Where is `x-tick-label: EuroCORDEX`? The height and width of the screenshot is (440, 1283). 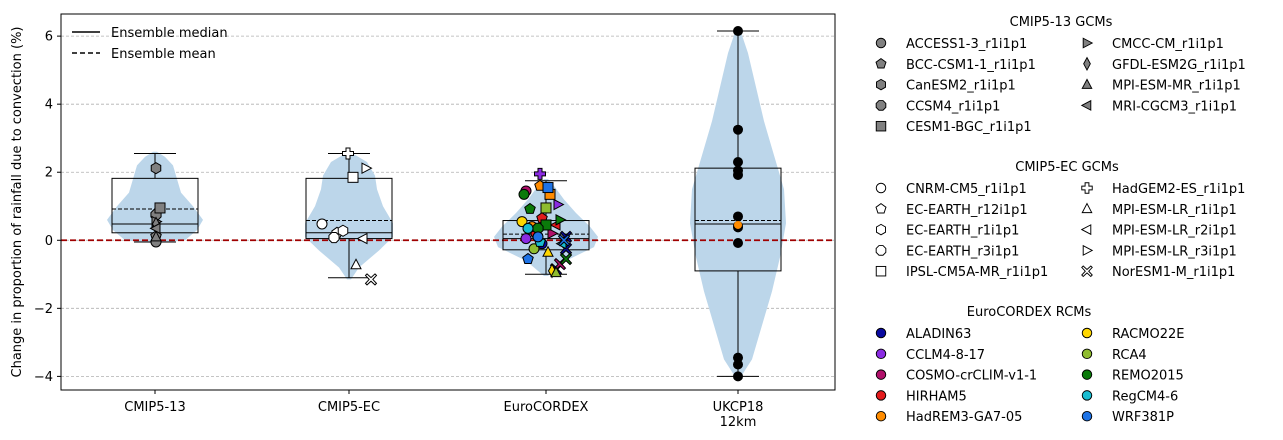 x-tick-label: EuroCORDEX is located at coordinates (546, 407).